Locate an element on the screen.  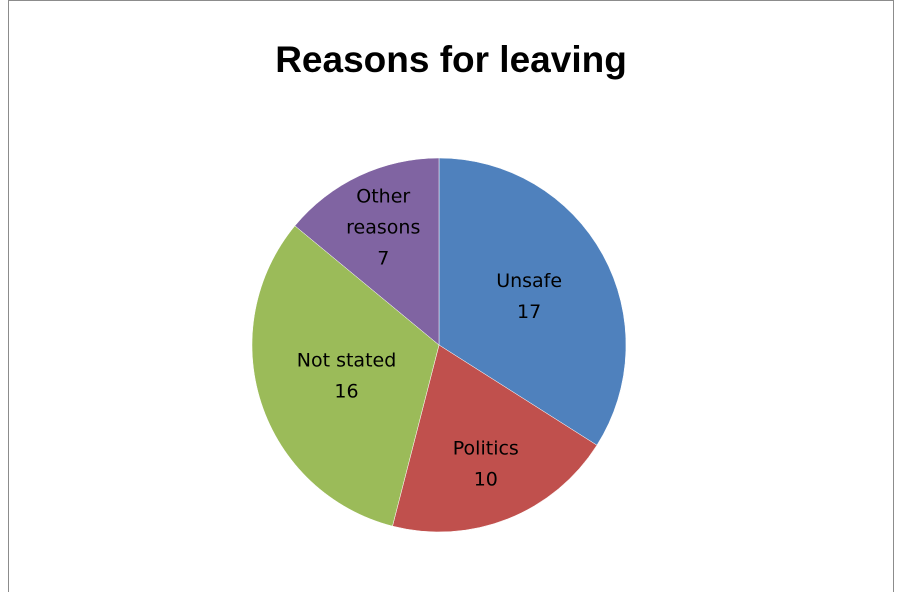
pie-label-category: Not stated is located at coordinates (347, 361).